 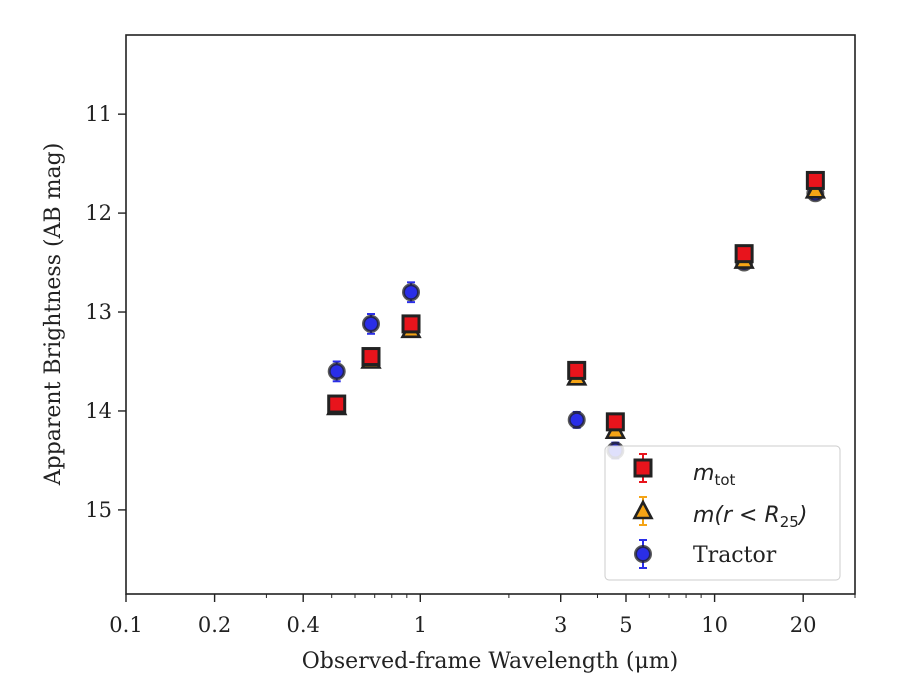 I want to click on legend-marker-r25, so click(x=643, y=509).